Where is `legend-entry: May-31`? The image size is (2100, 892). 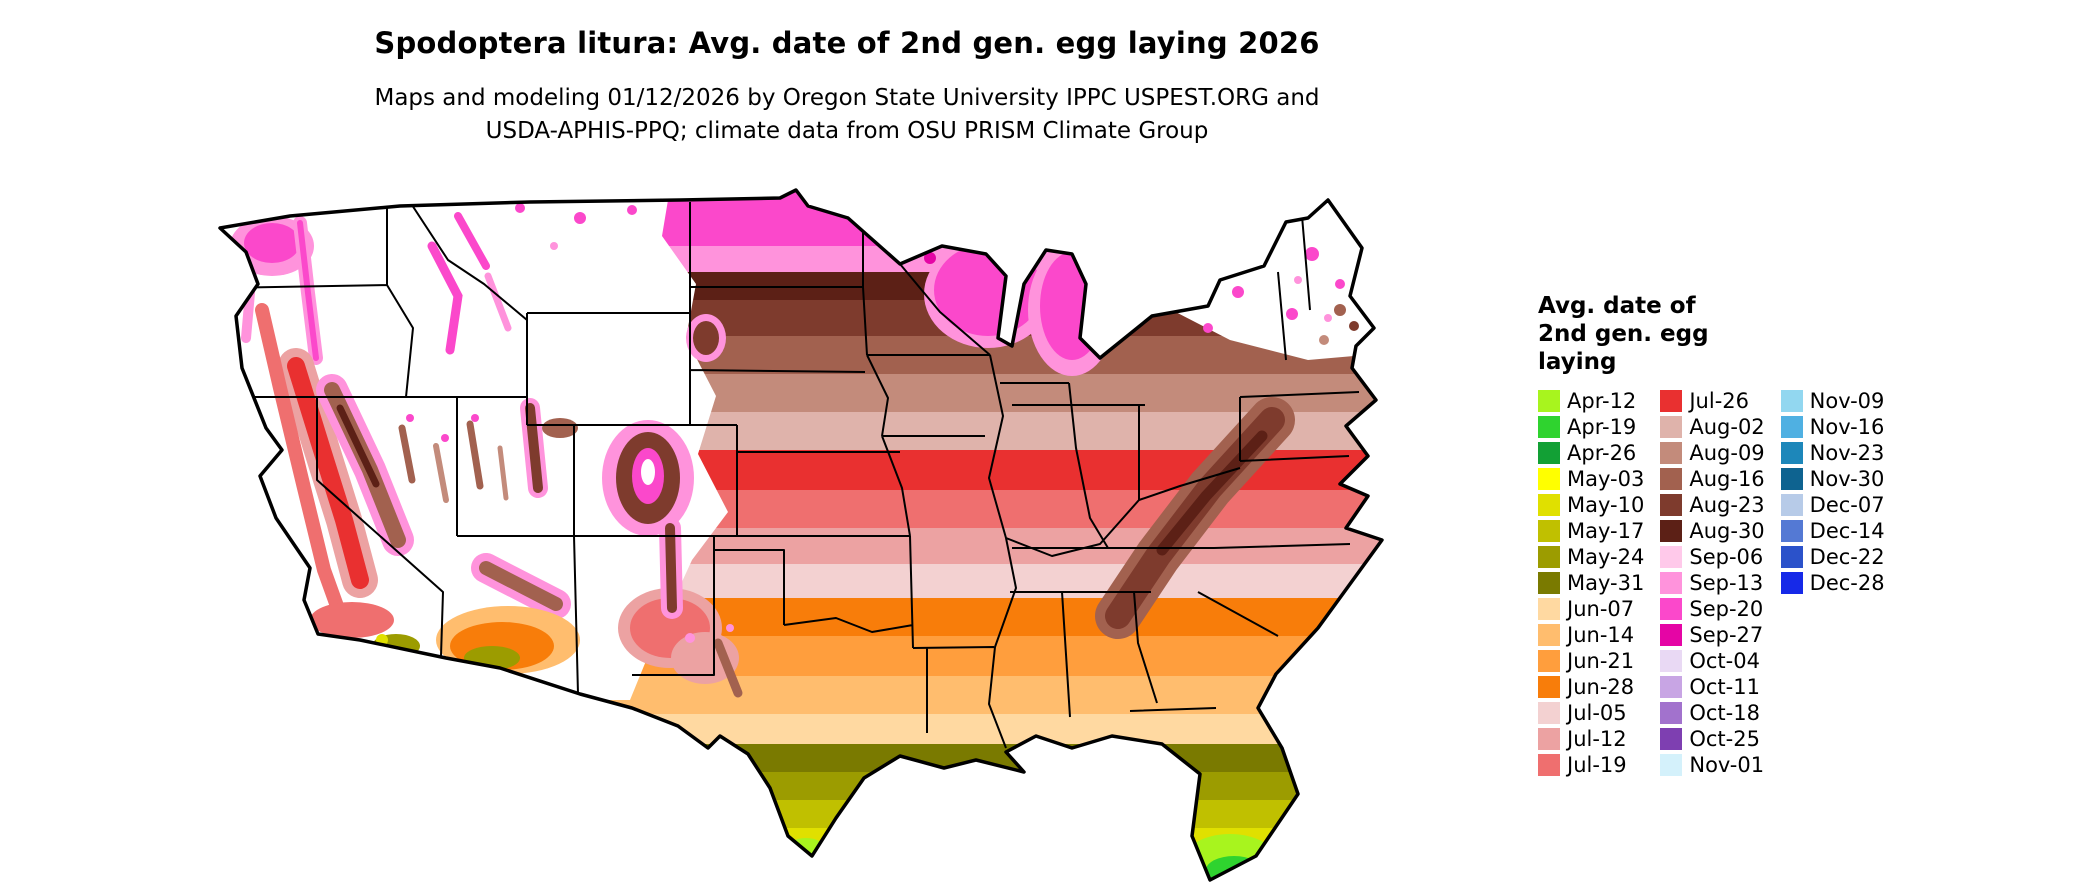 legend-entry: May-31 is located at coordinates (1591, 583).